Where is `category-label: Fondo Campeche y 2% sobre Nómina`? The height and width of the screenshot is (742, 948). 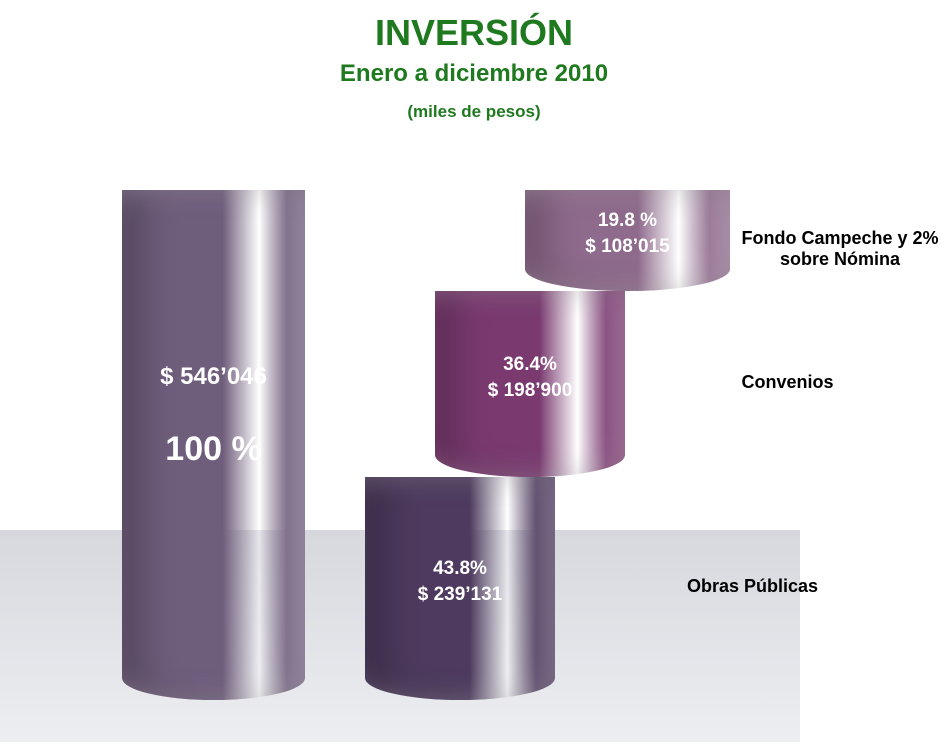
category-label: Fondo Campeche y 2% sobre Nómina is located at coordinates (840, 249).